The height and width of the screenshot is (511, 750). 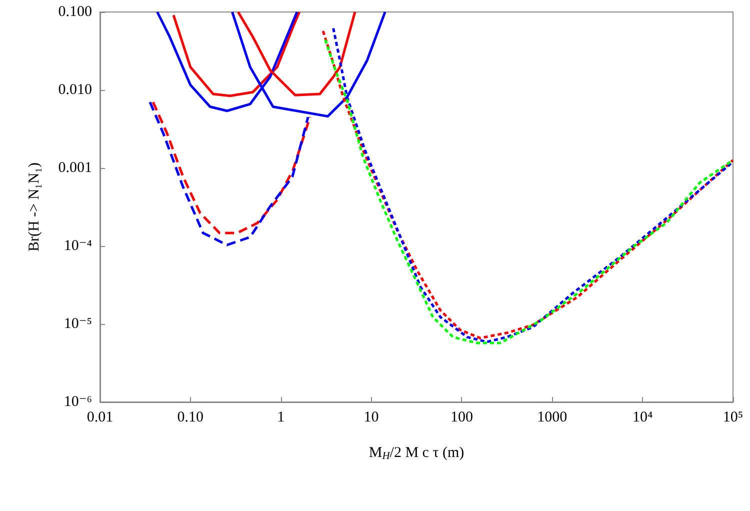 What do you see at coordinates (190, 418) in the screenshot?
I see `x-tick-label: 0.10` at bounding box center [190, 418].